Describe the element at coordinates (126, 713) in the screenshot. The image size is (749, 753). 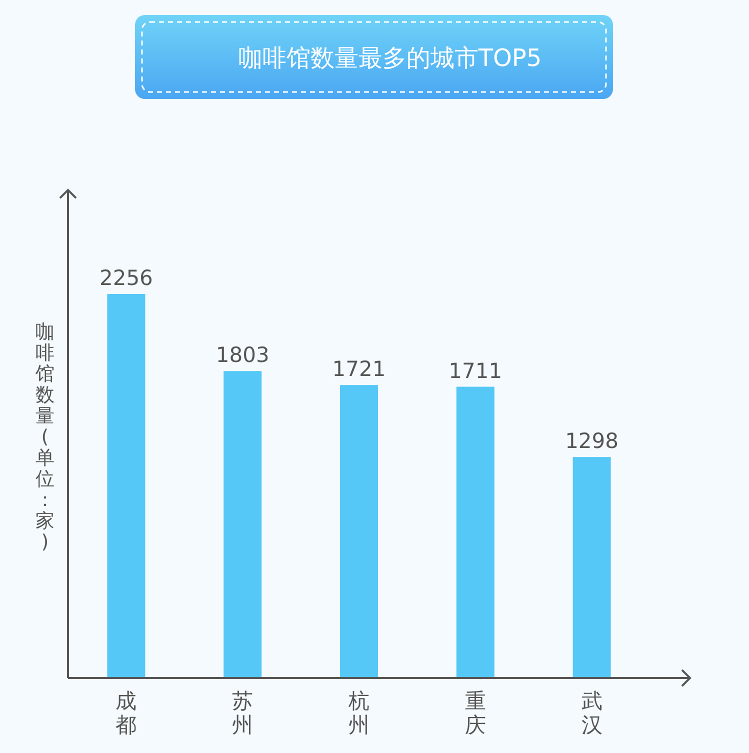
I see `x-tick-label: 成都` at that location.